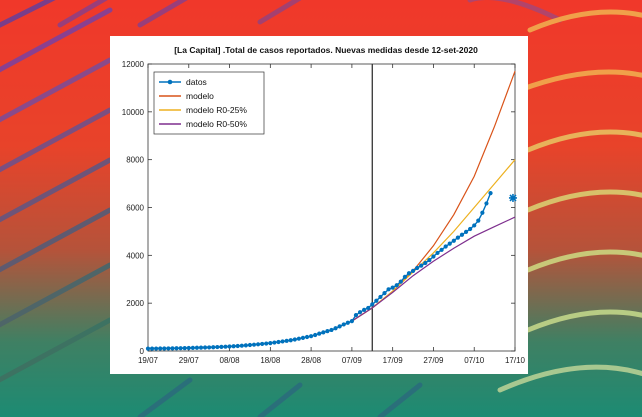  What do you see at coordinates (515, 360) in the screenshot?
I see `x-tick-label: 17/10` at bounding box center [515, 360].